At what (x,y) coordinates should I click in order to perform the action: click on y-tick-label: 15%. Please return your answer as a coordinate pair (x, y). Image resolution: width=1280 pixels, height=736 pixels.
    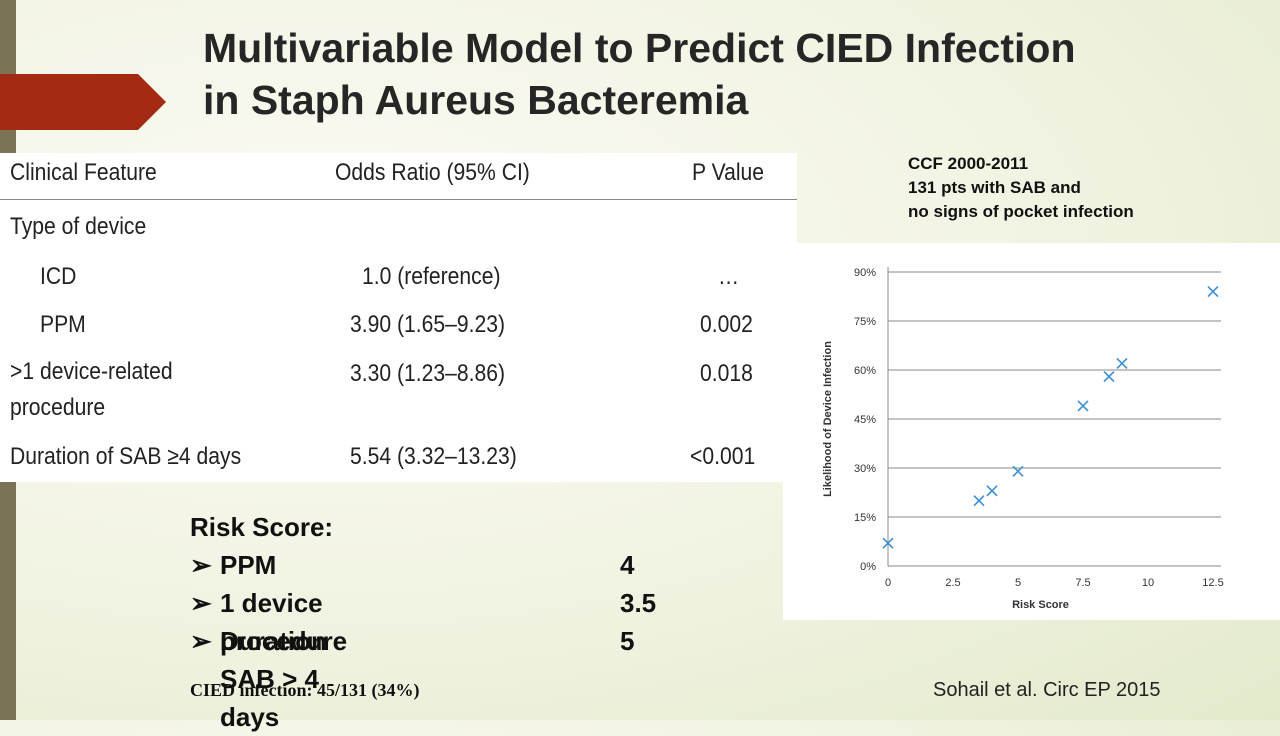
    Looking at the image, I should click on (865, 518).